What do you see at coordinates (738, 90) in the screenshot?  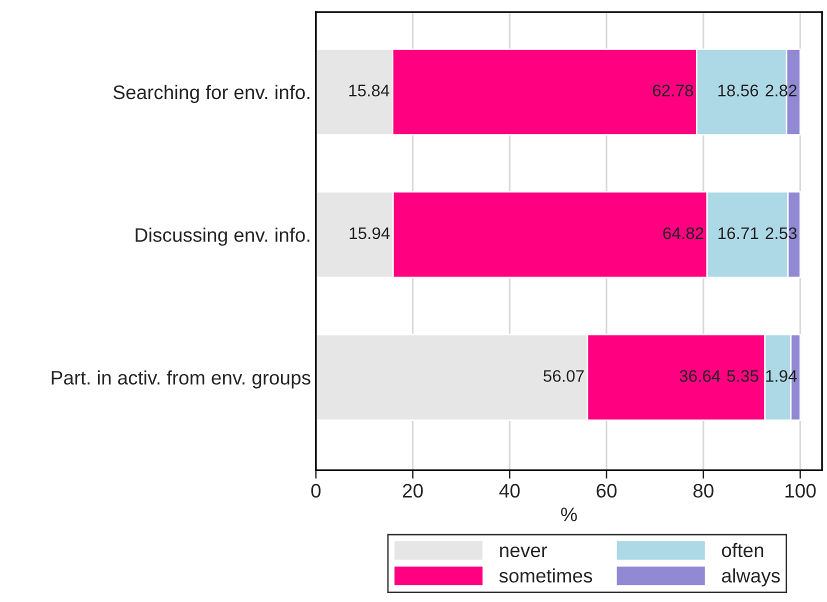 I see `data-label: 18.56` at bounding box center [738, 90].